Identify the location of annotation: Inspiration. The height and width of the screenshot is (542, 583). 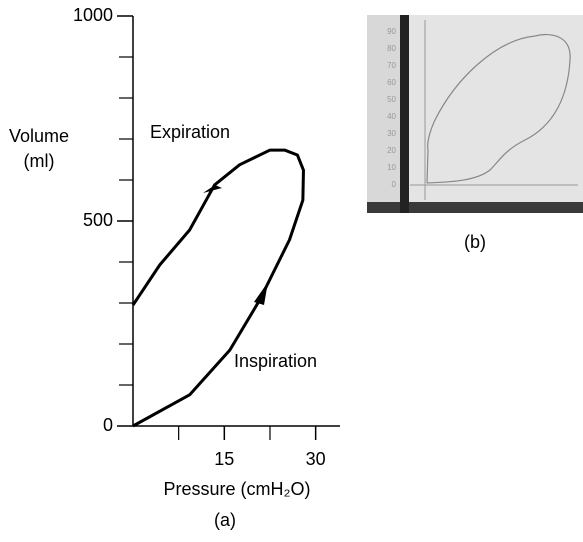
(275, 361).